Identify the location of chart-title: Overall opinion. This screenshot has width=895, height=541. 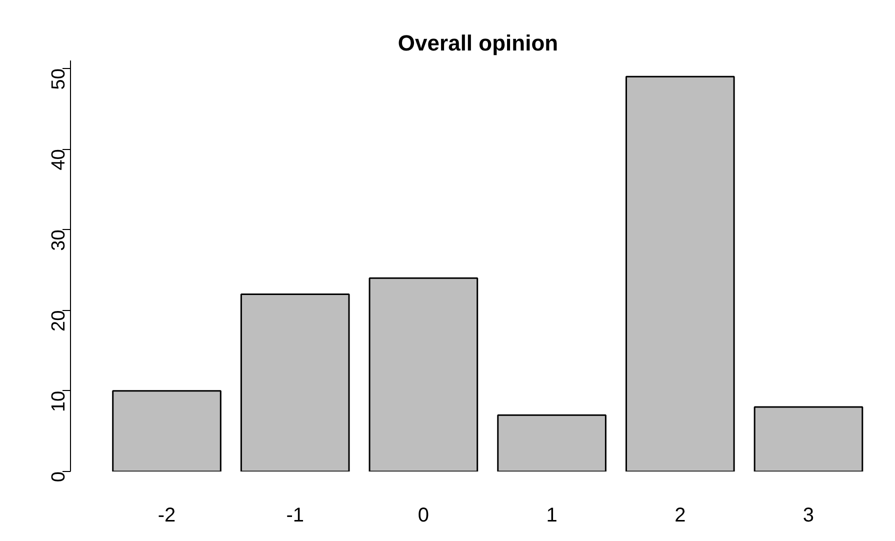
(478, 43).